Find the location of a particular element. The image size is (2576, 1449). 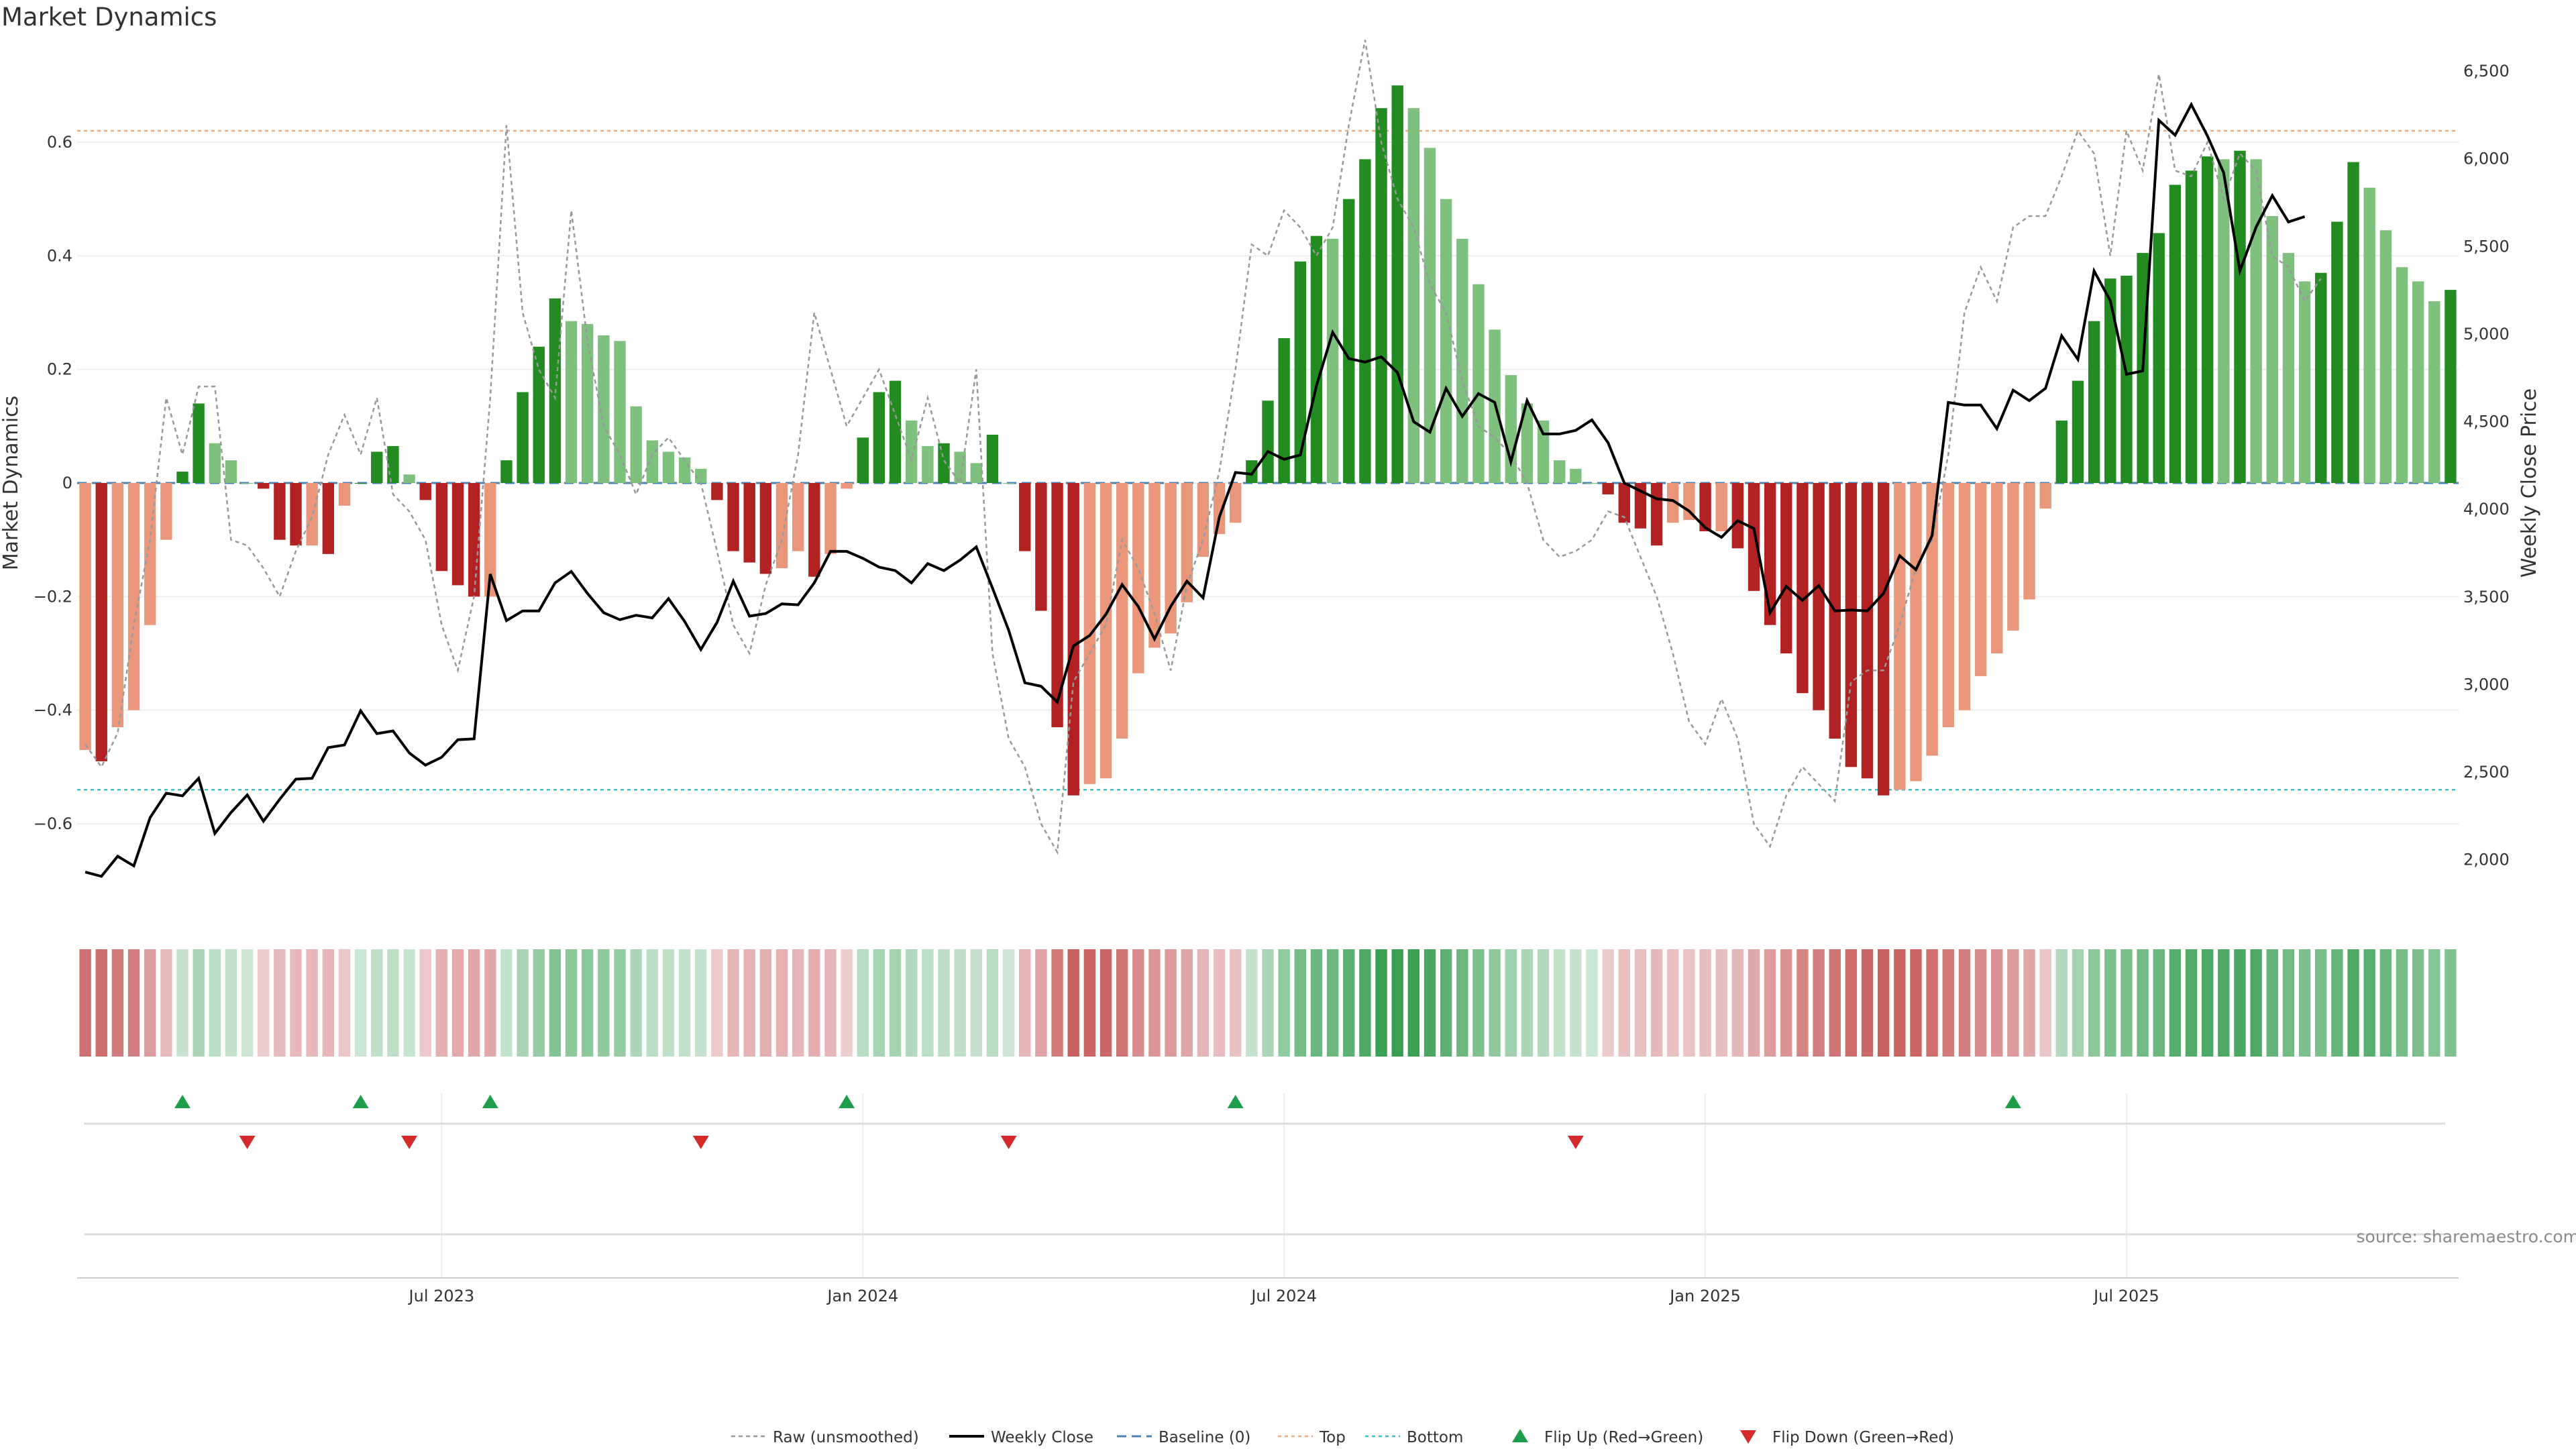

right-tick-label: 3,500 is located at coordinates (2486, 597).